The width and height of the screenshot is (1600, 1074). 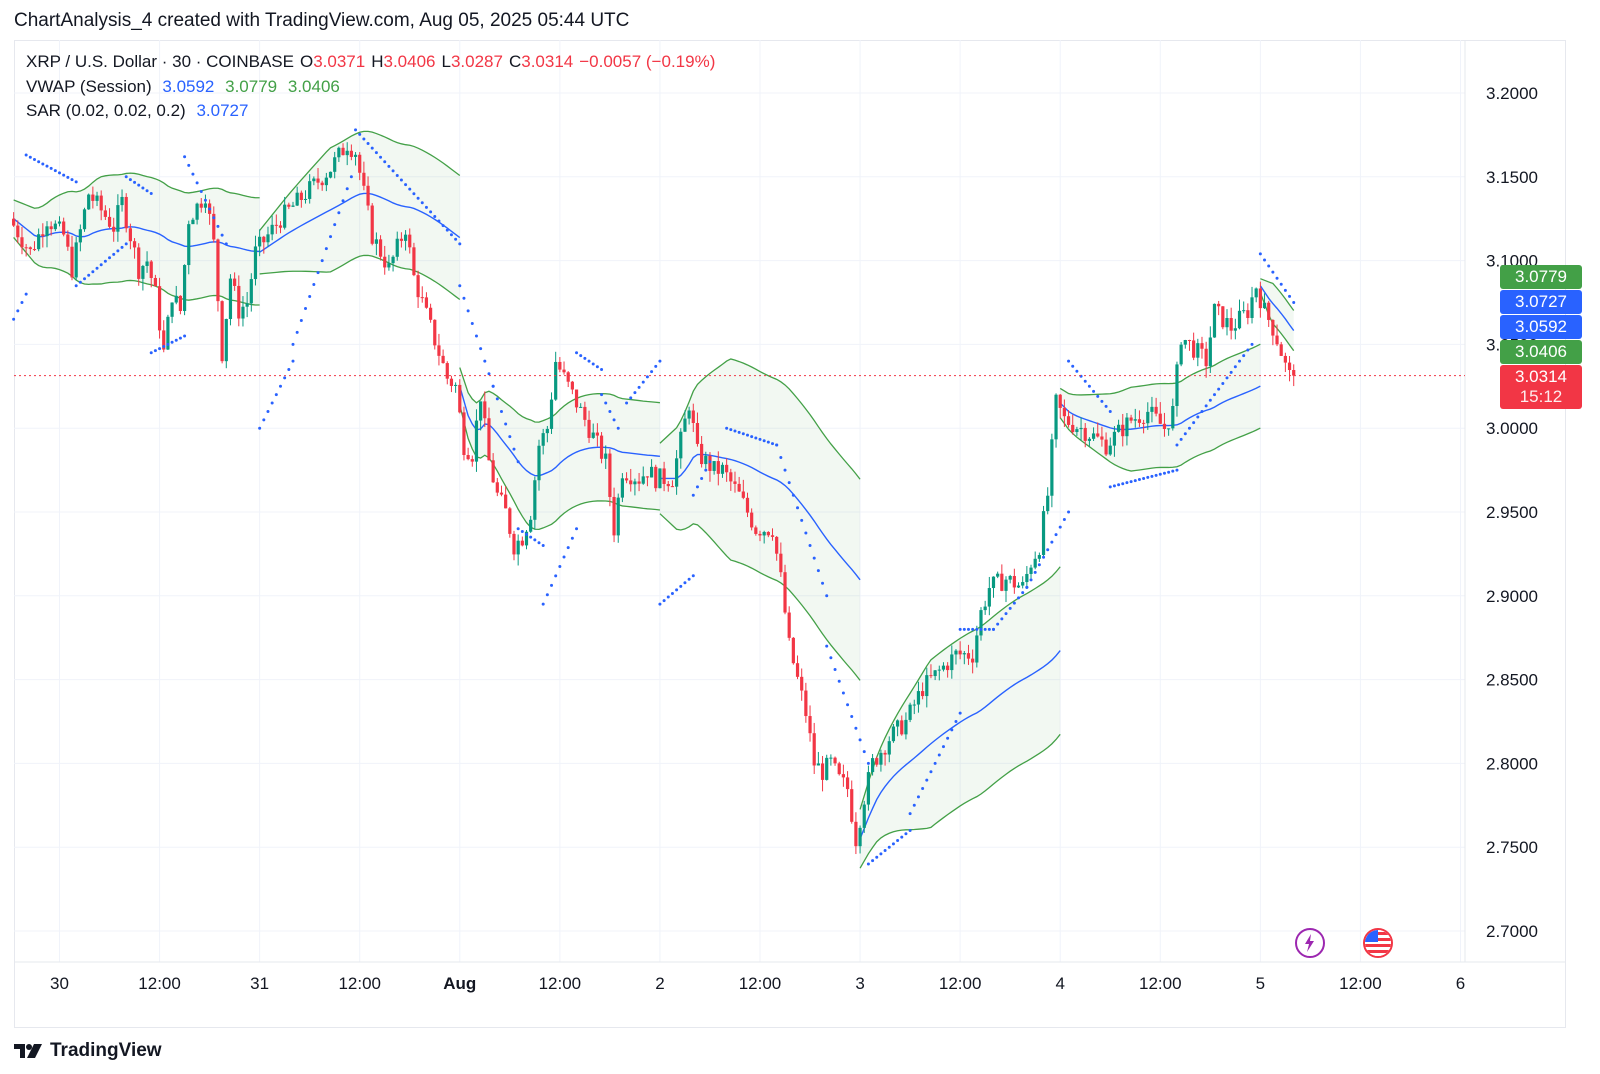 I want to click on us-economic-event-button, so click(x=1378, y=943).